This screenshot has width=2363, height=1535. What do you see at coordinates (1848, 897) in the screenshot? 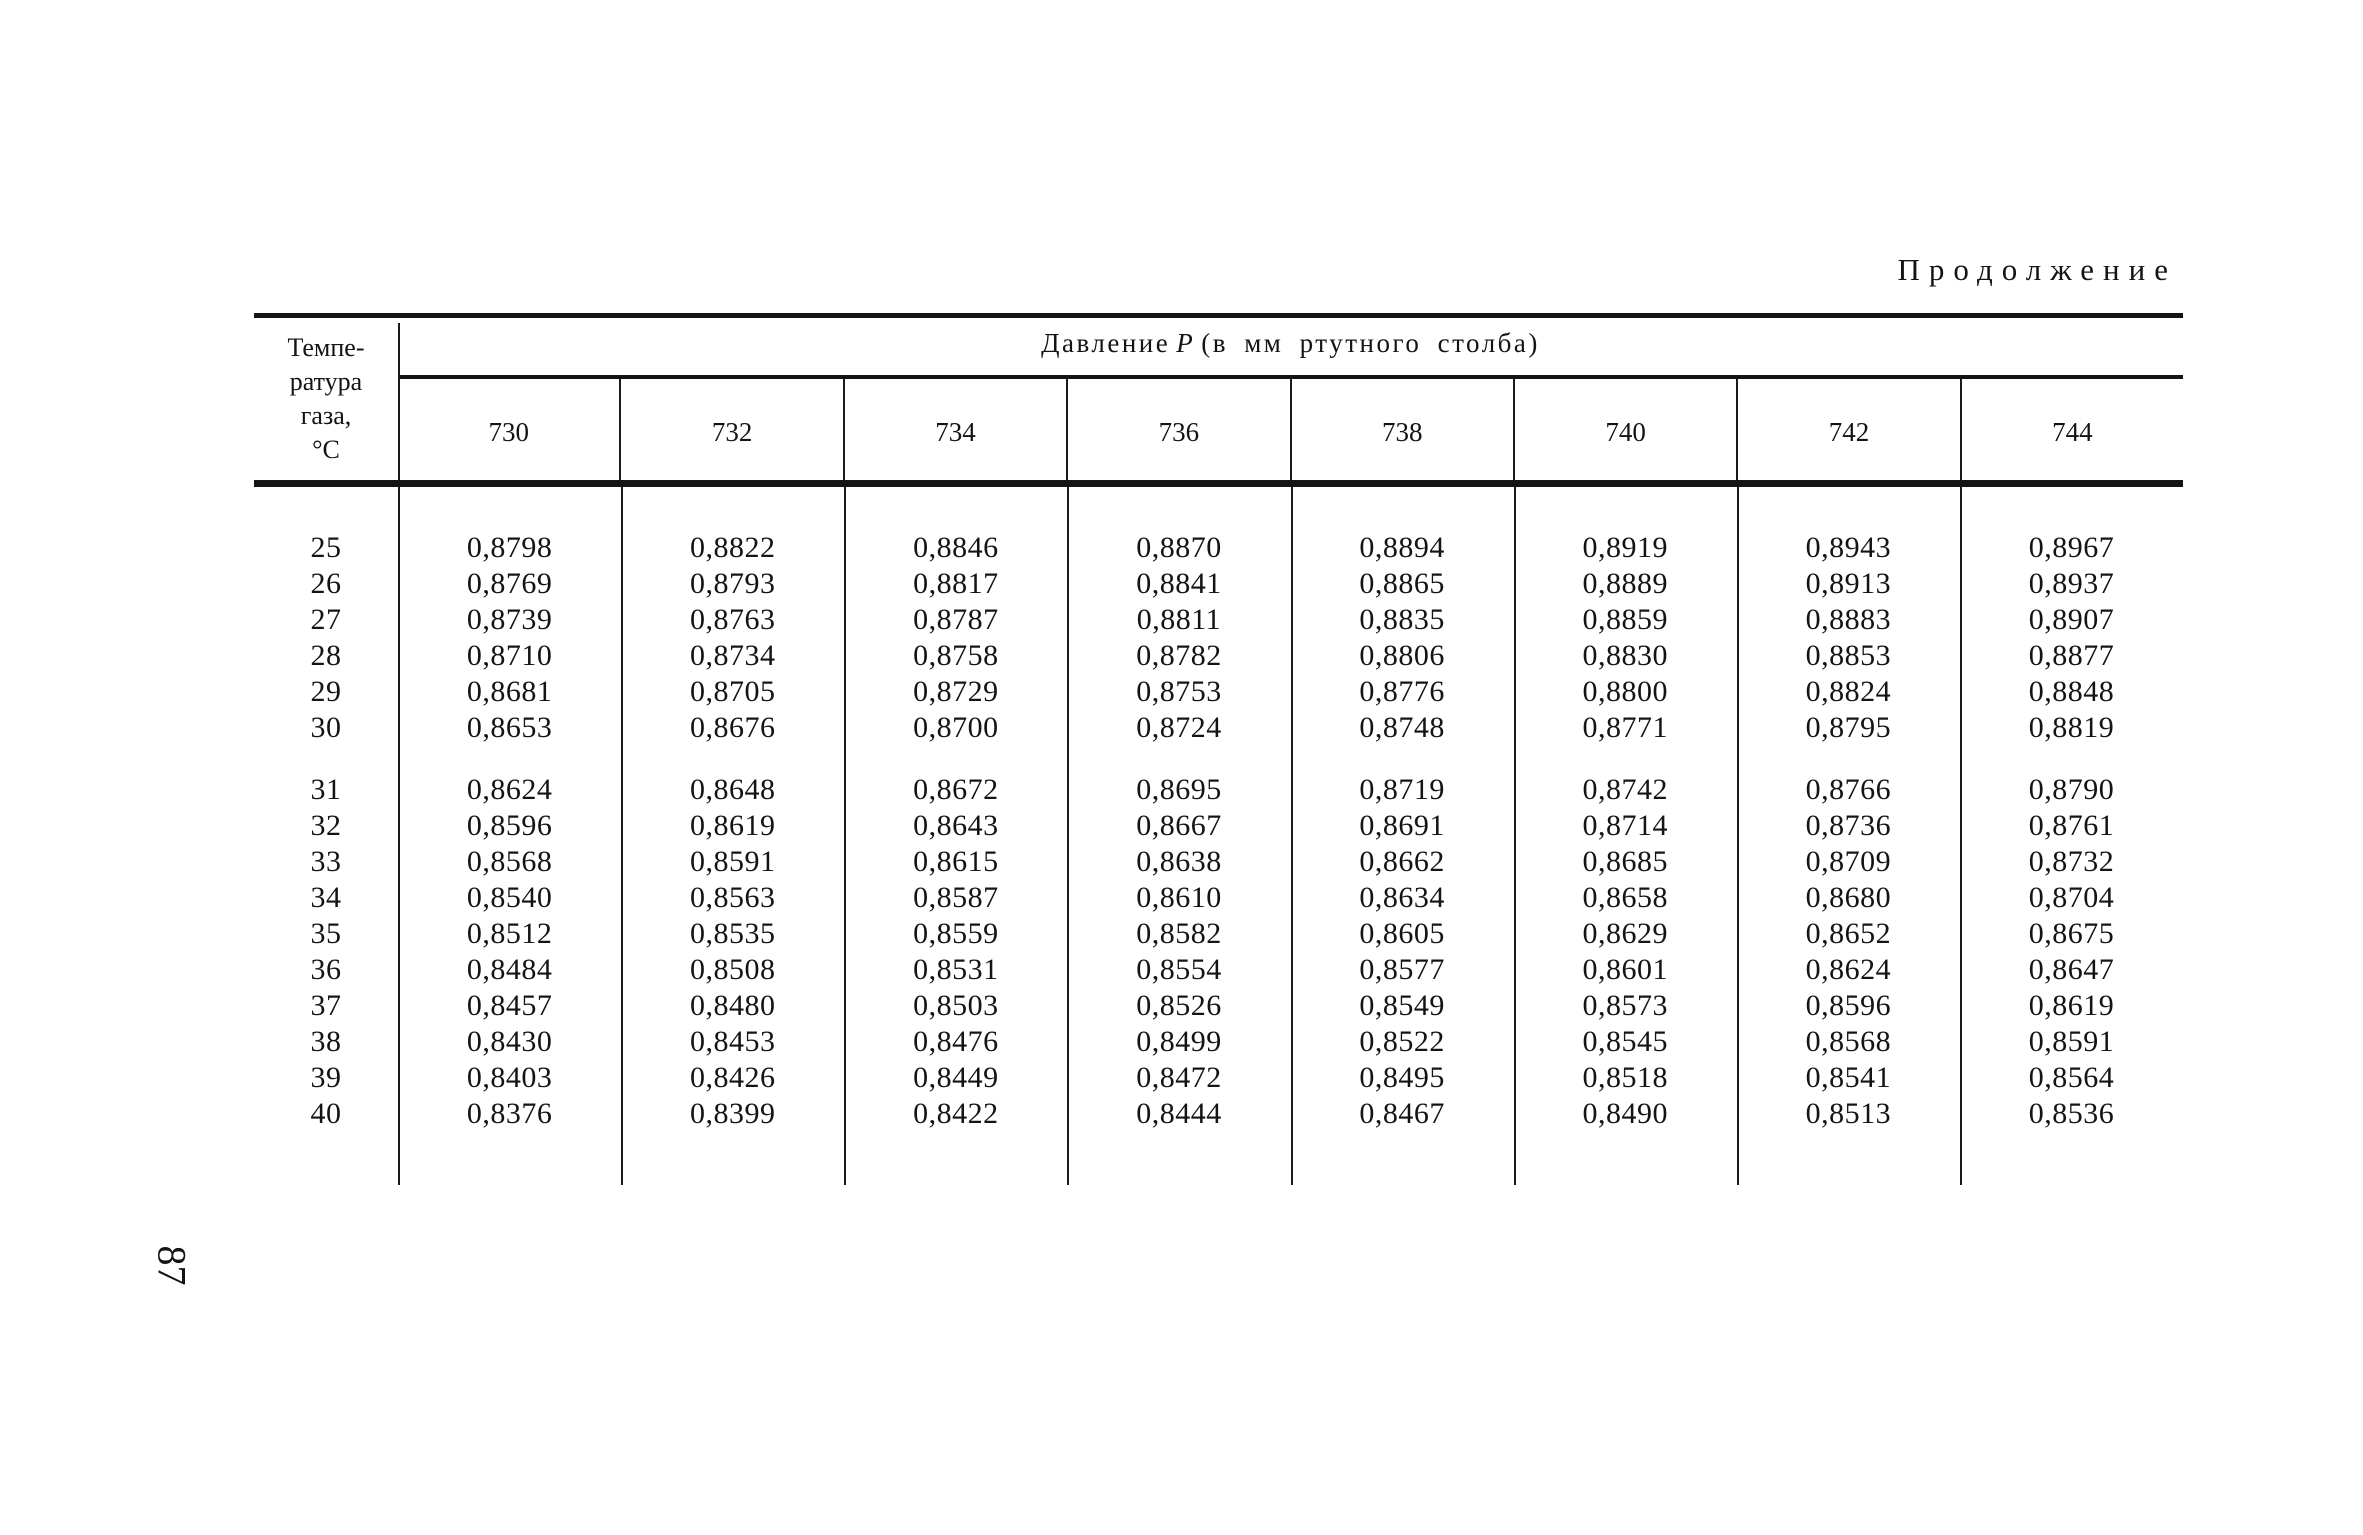
I see `value-cell: 0,8680` at bounding box center [1848, 897].